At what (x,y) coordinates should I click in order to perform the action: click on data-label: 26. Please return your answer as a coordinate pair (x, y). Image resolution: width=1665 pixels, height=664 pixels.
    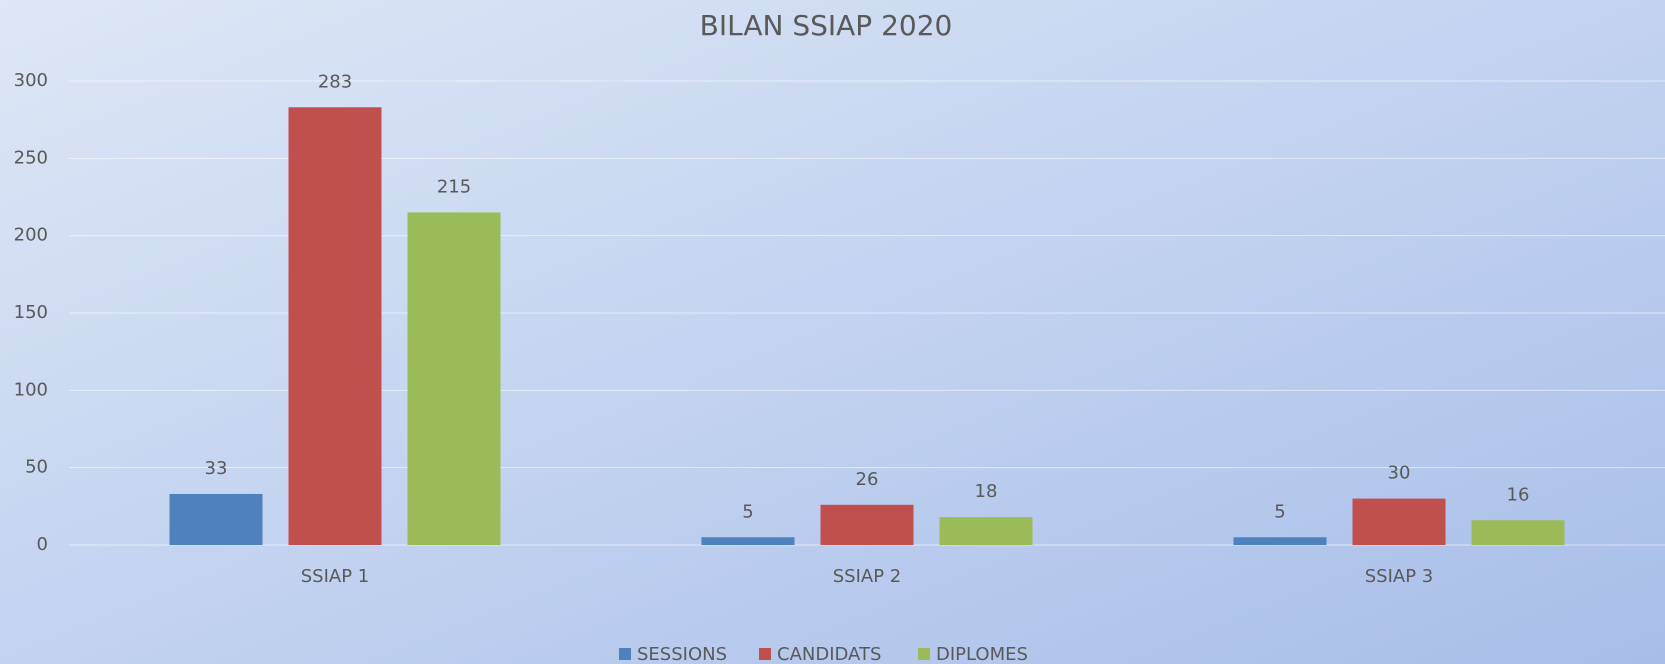
    Looking at the image, I should click on (867, 479).